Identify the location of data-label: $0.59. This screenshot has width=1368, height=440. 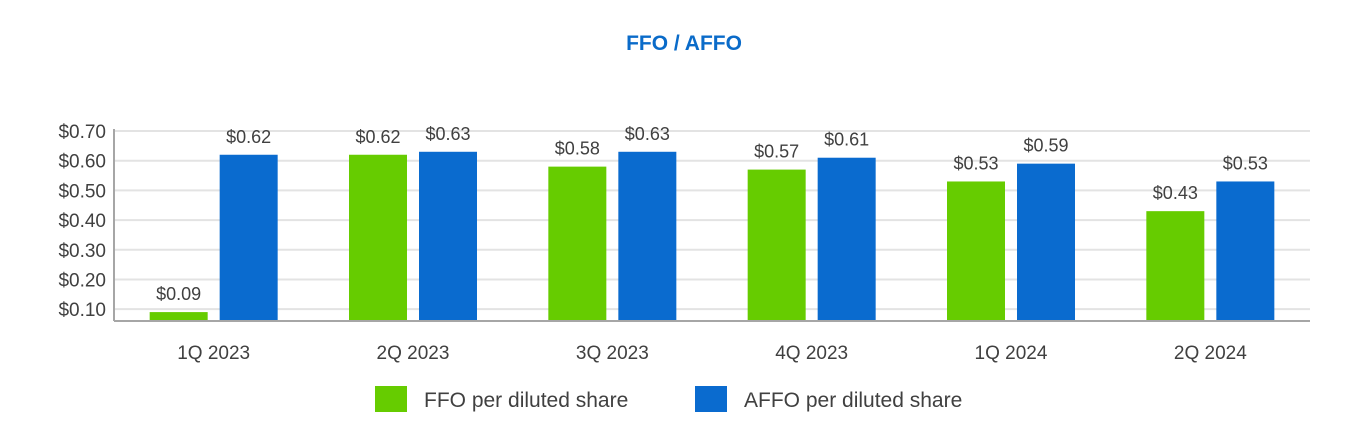
(1045, 146).